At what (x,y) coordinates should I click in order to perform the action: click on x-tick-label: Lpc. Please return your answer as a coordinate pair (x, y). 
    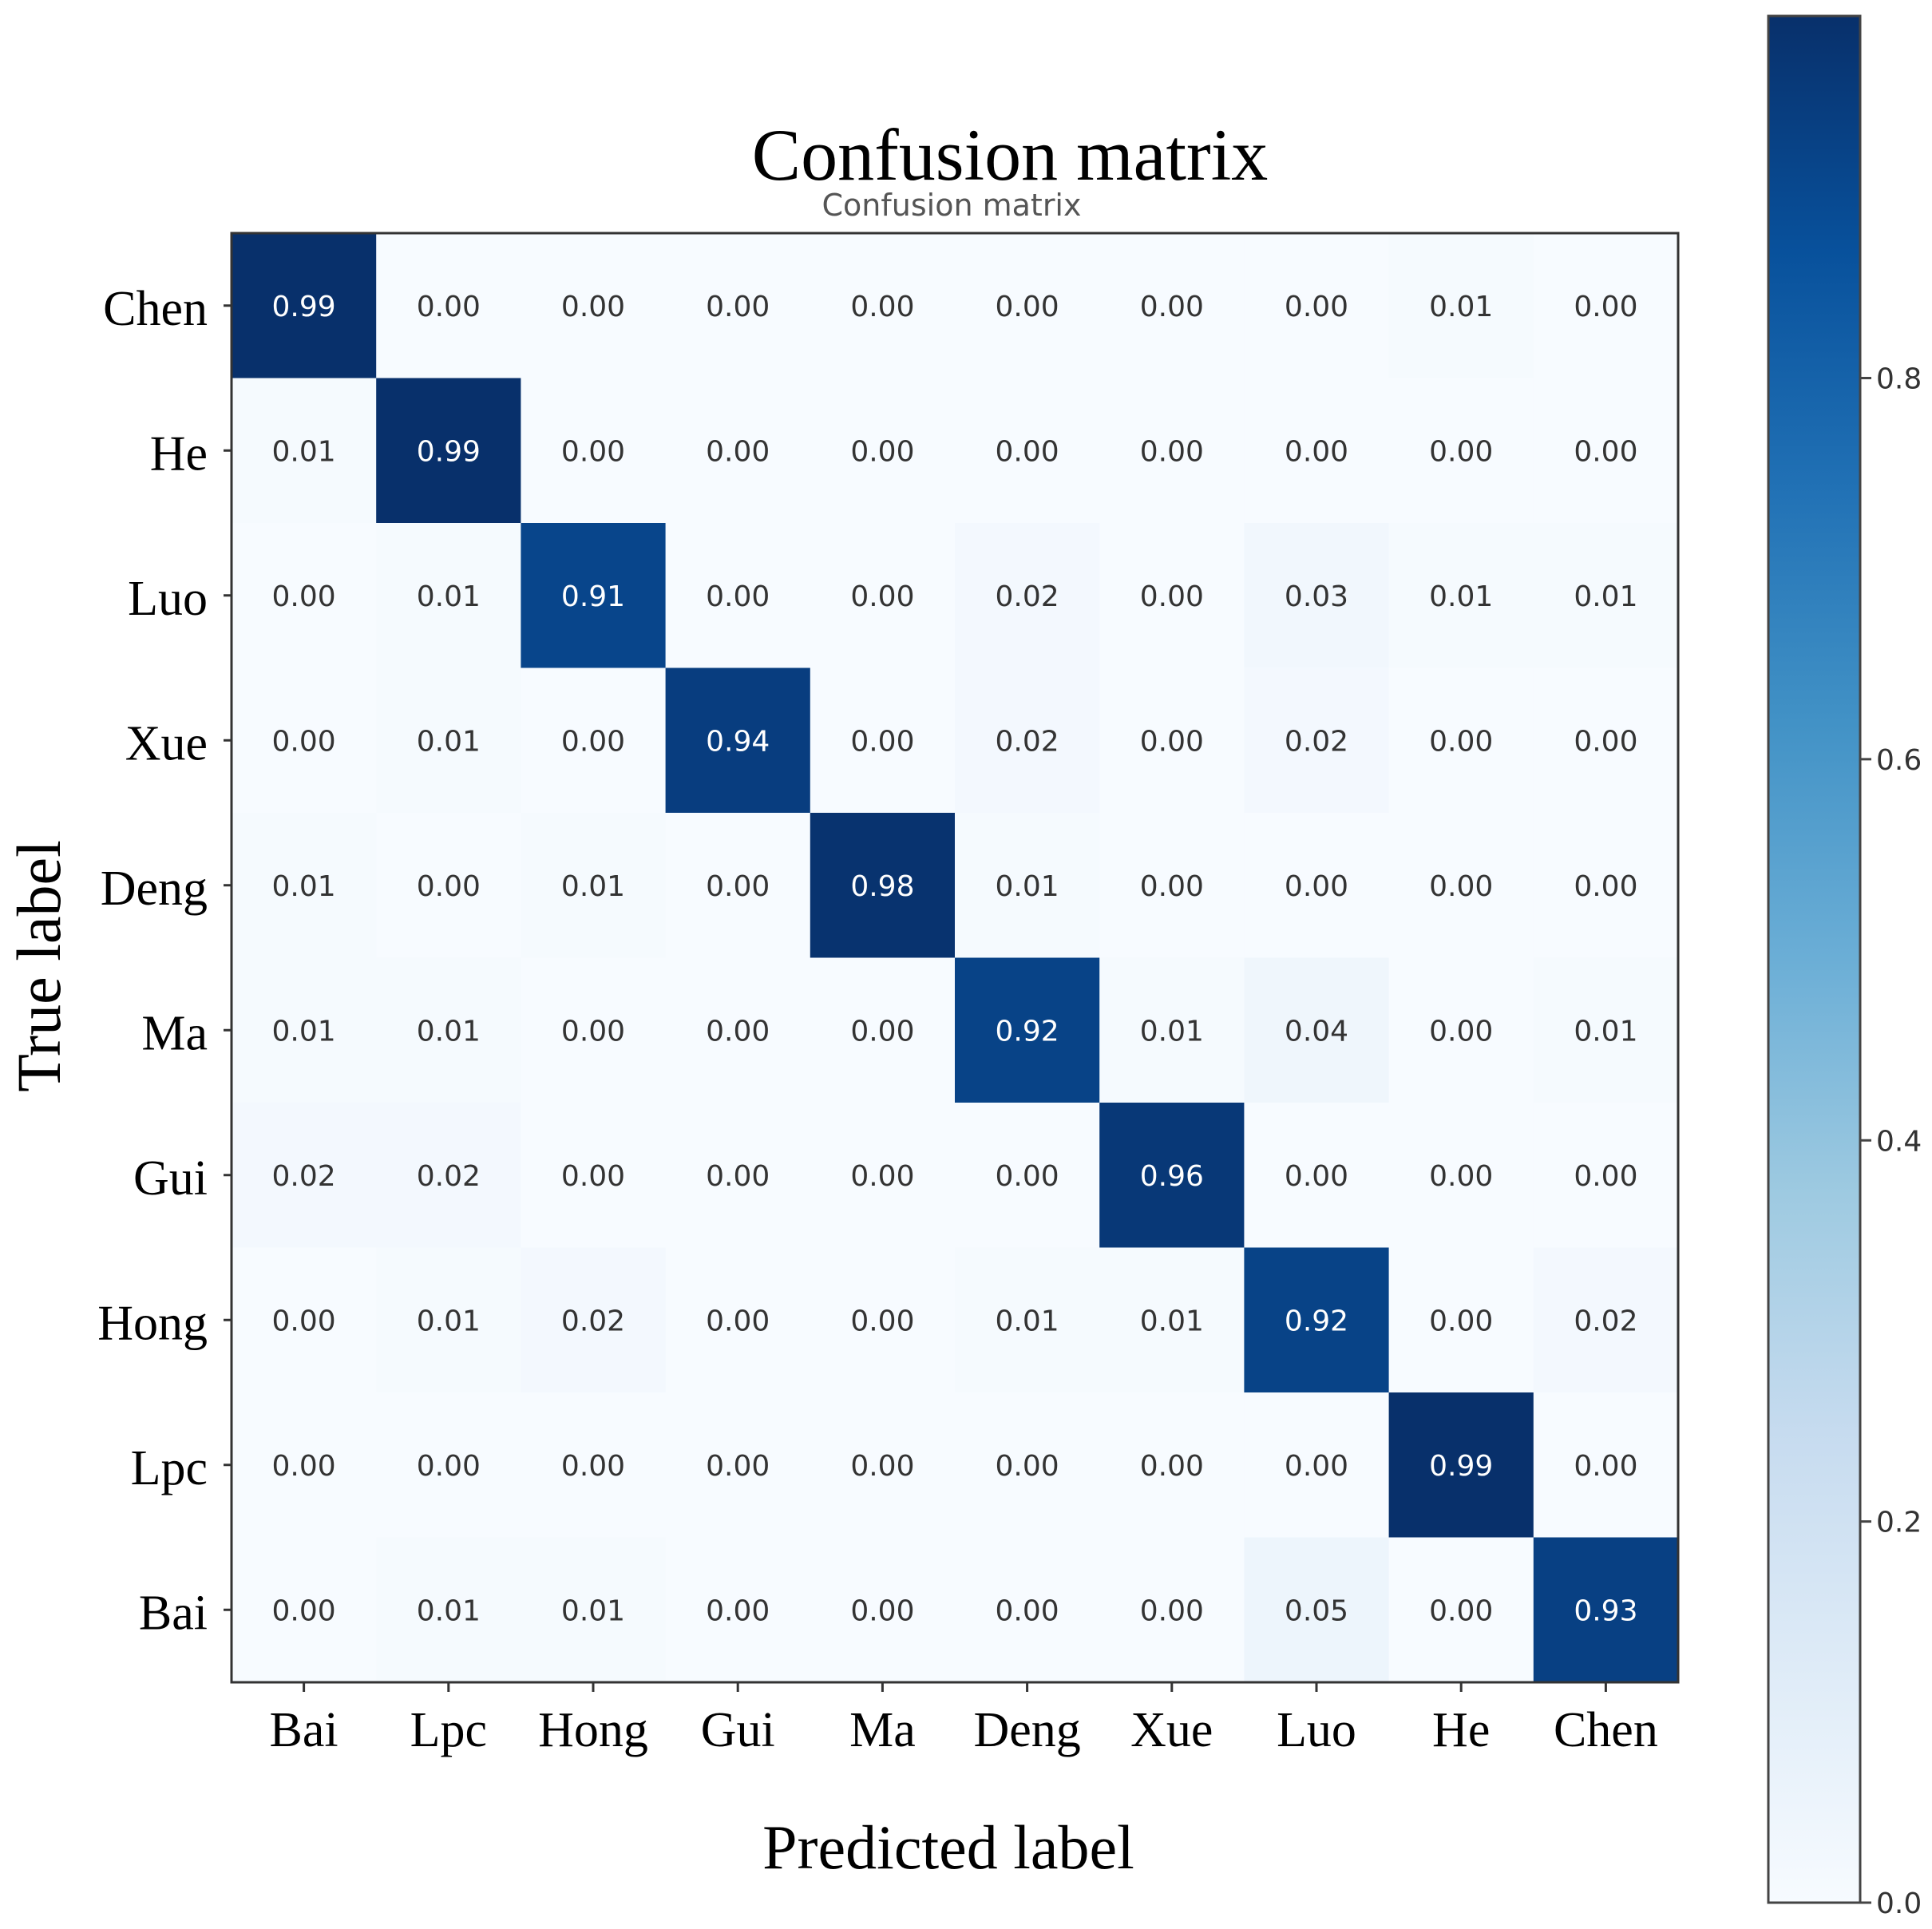
    Looking at the image, I should click on (449, 1730).